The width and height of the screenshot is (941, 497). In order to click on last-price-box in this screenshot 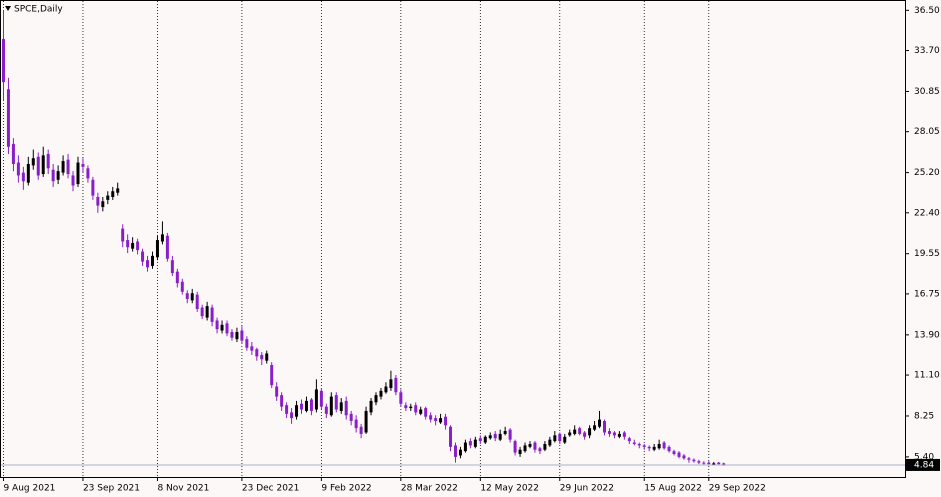, I will do `click(923, 464)`.